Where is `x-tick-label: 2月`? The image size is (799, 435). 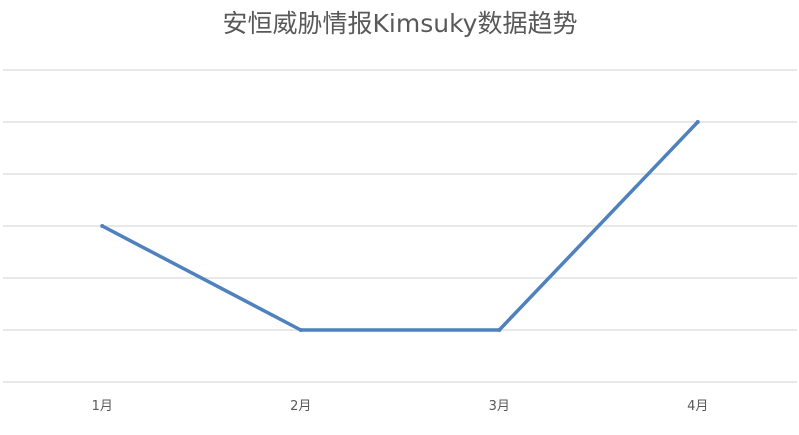 x-tick-label: 2月 is located at coordinates (300, 406).